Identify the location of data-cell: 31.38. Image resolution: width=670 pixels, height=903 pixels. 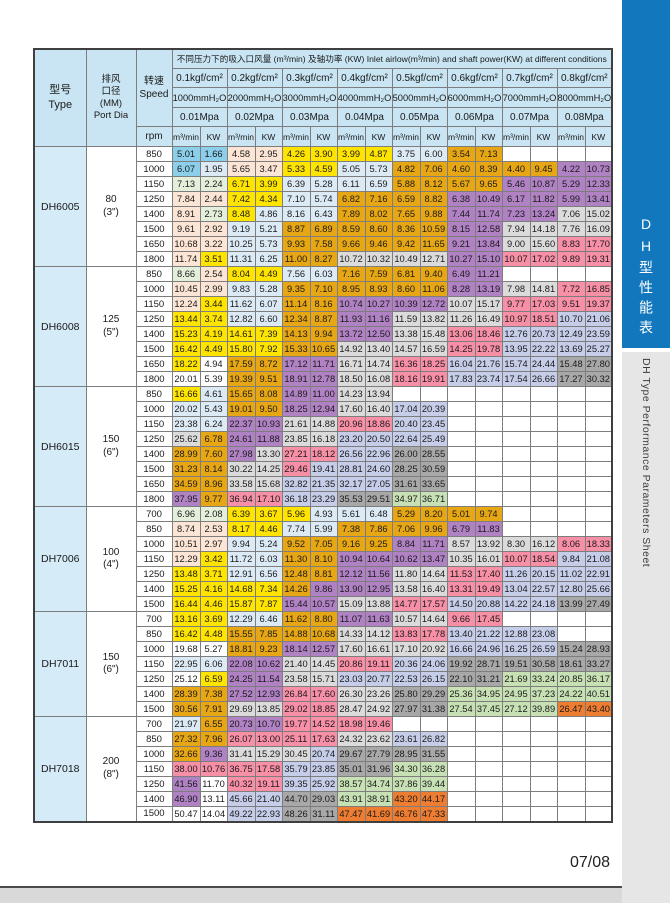
(433, 709).